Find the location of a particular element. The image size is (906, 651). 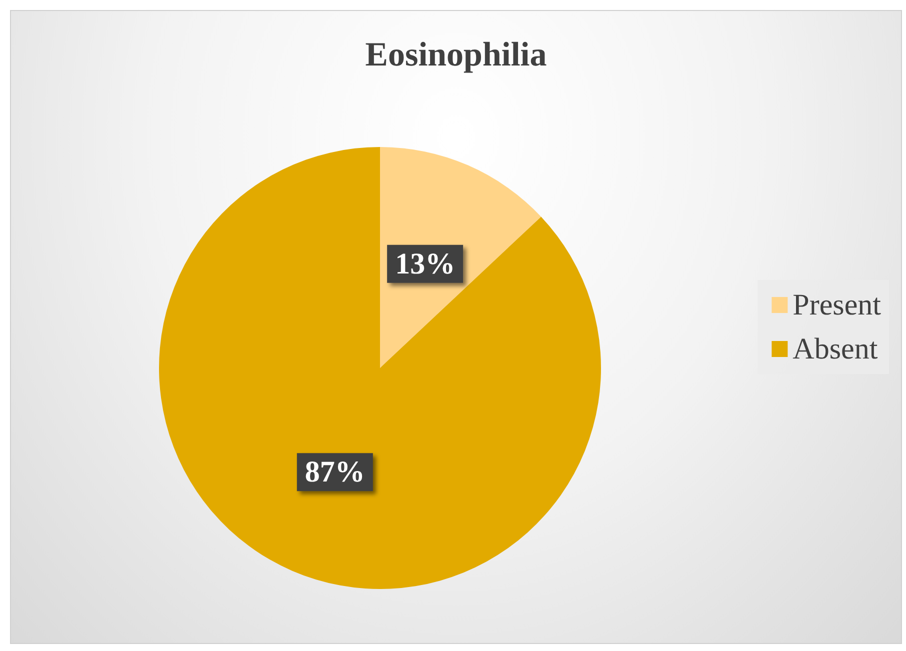

chart-title: Eosinophilia is located at coordinates (456, 55).